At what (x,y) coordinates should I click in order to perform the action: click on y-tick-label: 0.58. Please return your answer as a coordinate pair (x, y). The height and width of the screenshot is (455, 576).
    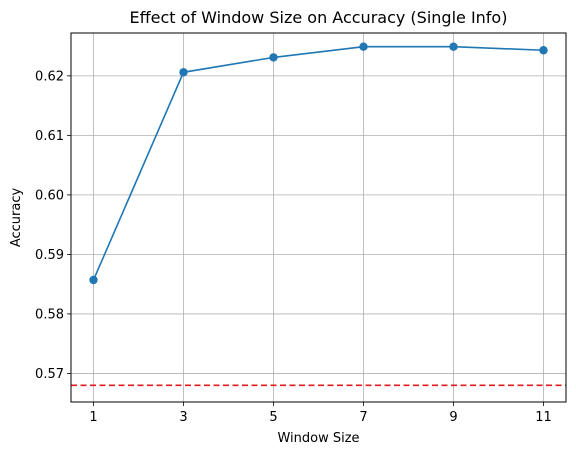
    Looking at the image, I should click on (49, 314).